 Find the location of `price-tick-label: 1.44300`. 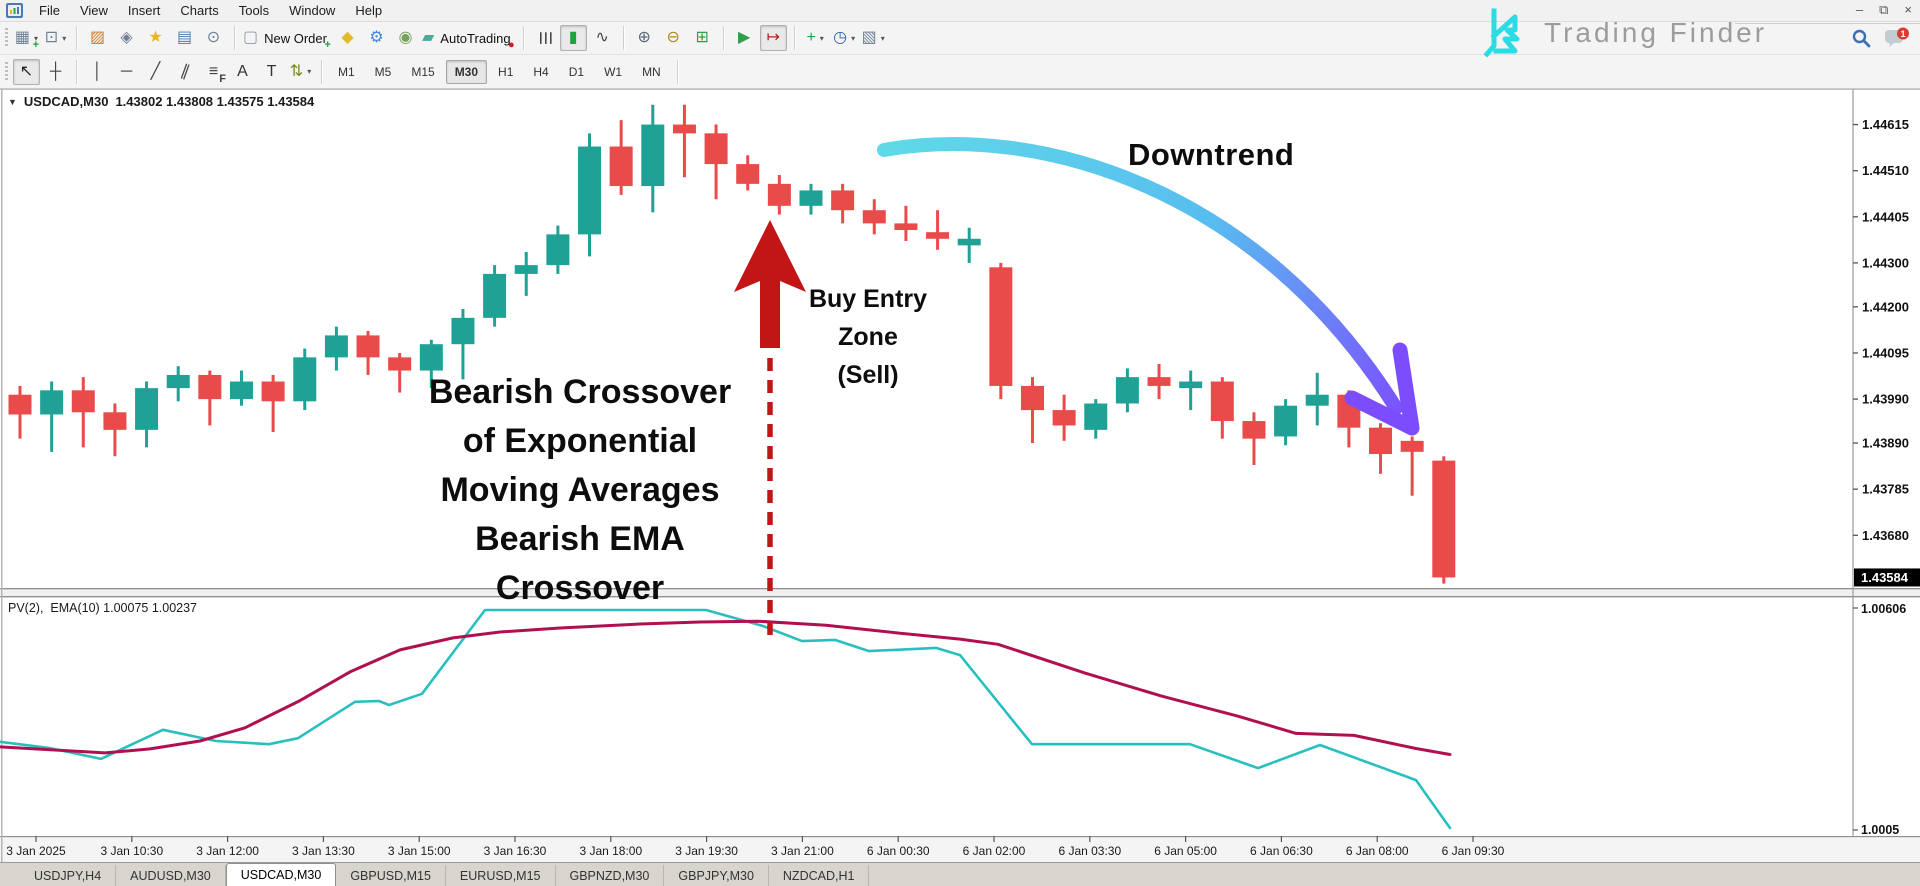

price-tick-label: 1.44300 is located at coordinates (1885, 262).